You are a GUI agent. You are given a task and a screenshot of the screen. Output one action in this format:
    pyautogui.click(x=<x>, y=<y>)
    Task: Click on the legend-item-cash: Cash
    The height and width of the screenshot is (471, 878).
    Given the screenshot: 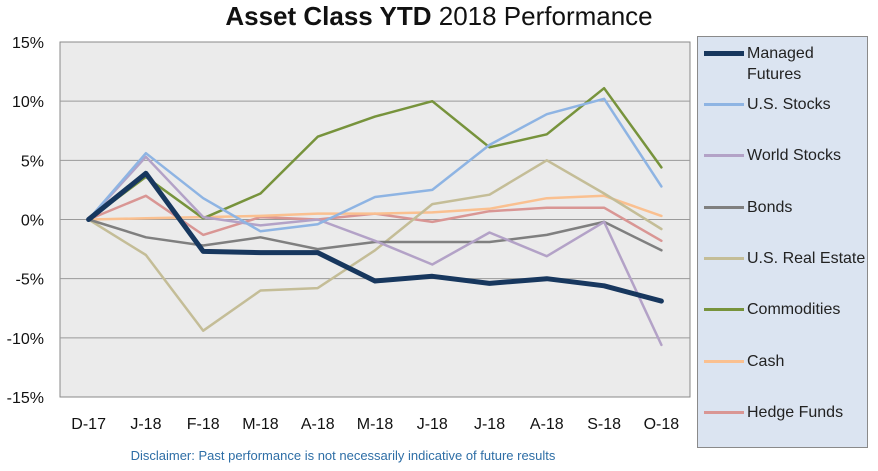 What is the action you would take?
    pyautogui.click(x=783, y=375)
    